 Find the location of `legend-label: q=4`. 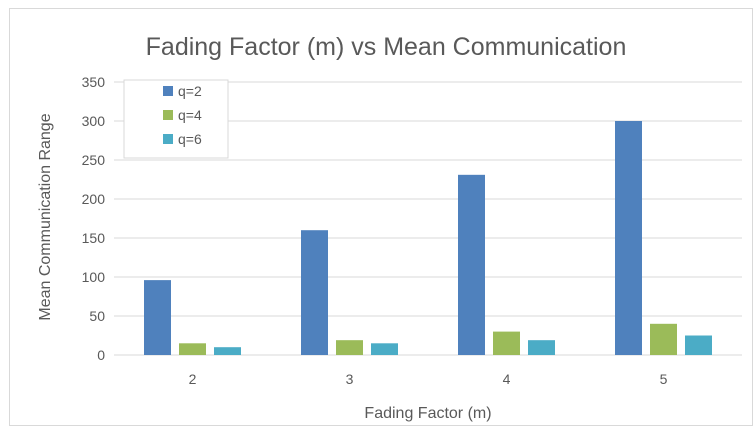

legend-label: q=4 is located at coordinates (190, 115).